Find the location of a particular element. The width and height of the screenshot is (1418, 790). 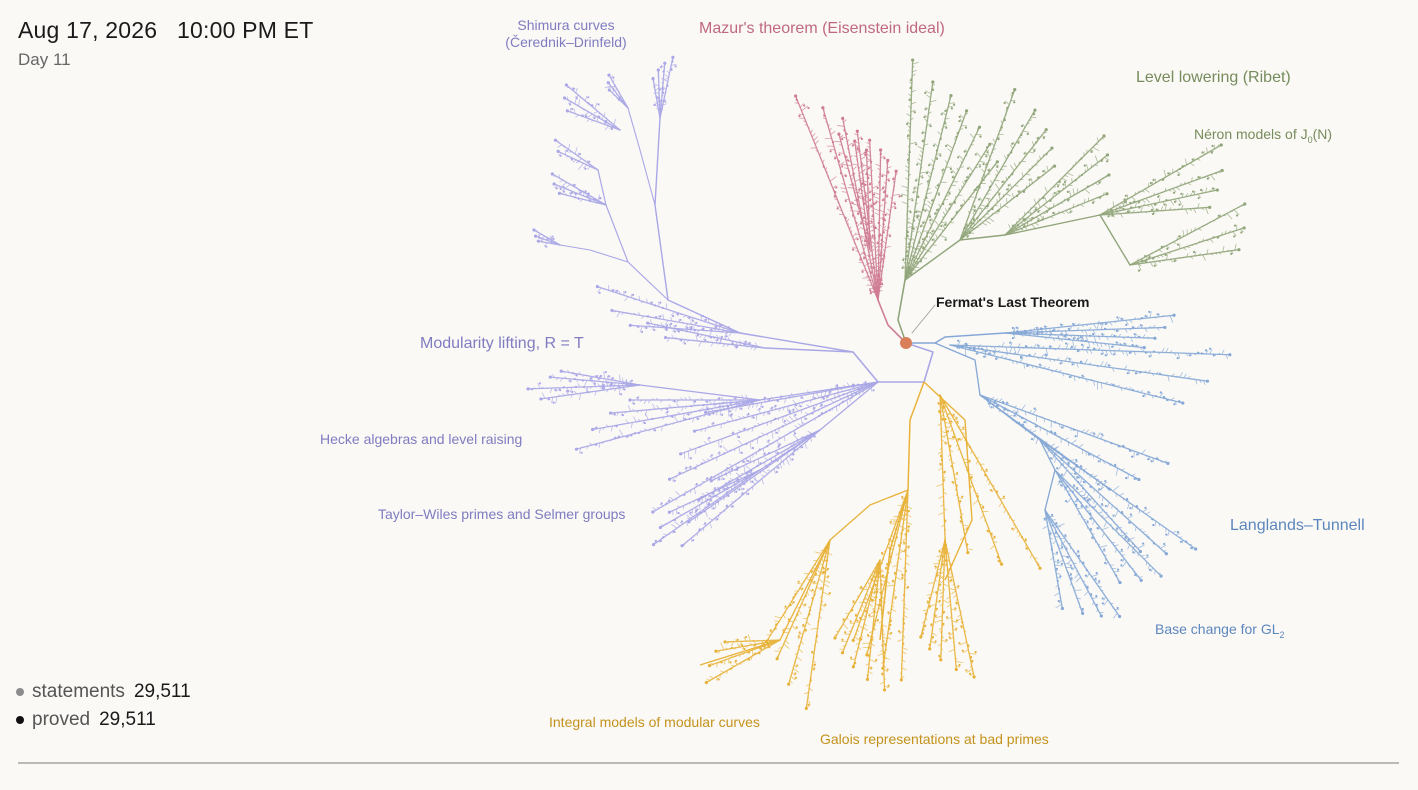

neron-sub: 0 is located at coordinates (1310, 139).